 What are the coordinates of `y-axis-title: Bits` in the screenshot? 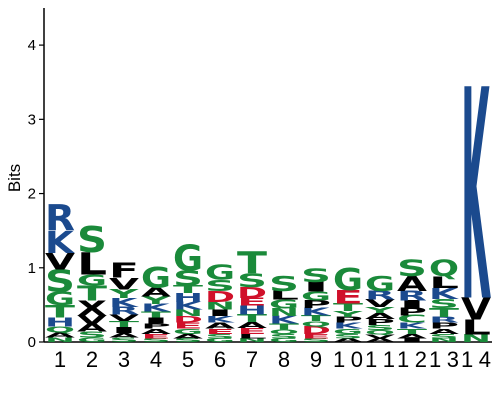 It's located at (14, 178).